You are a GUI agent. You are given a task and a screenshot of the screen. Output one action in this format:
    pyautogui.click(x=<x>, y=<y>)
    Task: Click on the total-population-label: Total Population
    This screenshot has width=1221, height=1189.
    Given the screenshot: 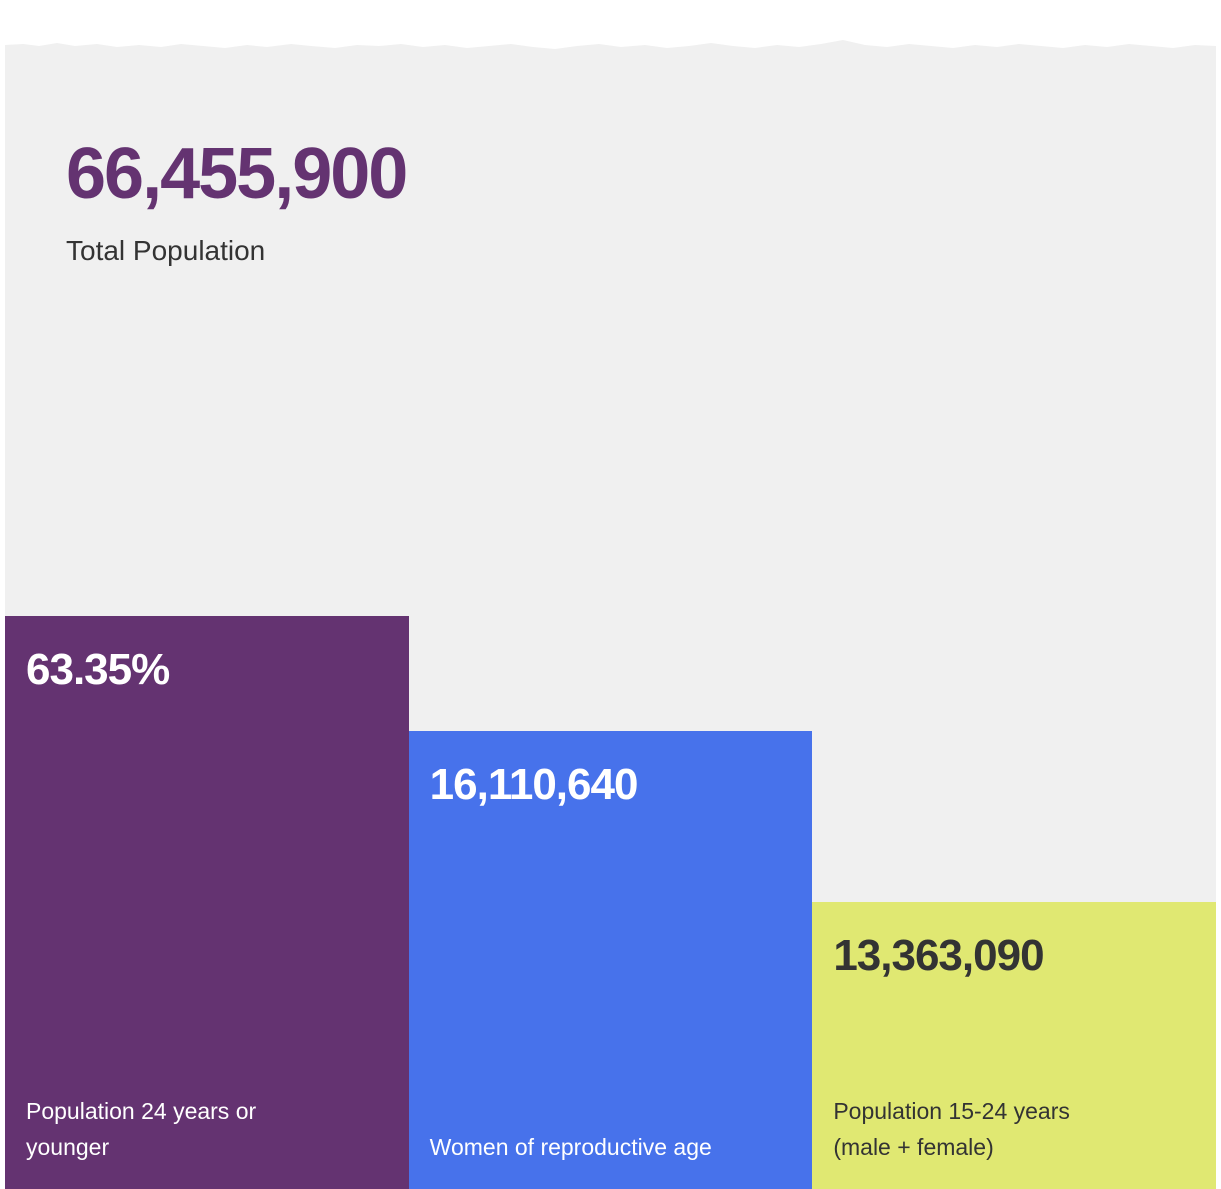 What is the action you would take?
    pyautogui.click(x=166, y=250)
    